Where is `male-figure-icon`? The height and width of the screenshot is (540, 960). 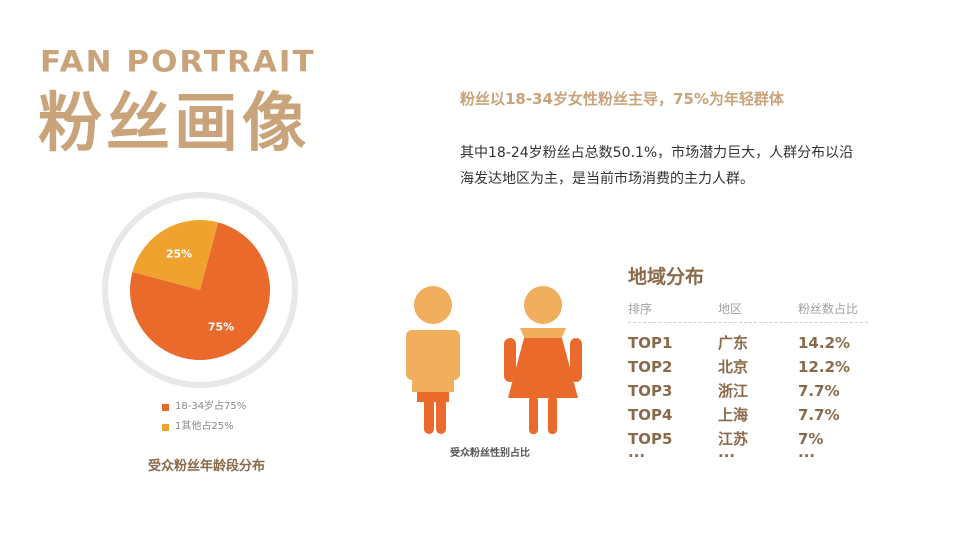 male-figure-icon is located at coordinates (433, 360).